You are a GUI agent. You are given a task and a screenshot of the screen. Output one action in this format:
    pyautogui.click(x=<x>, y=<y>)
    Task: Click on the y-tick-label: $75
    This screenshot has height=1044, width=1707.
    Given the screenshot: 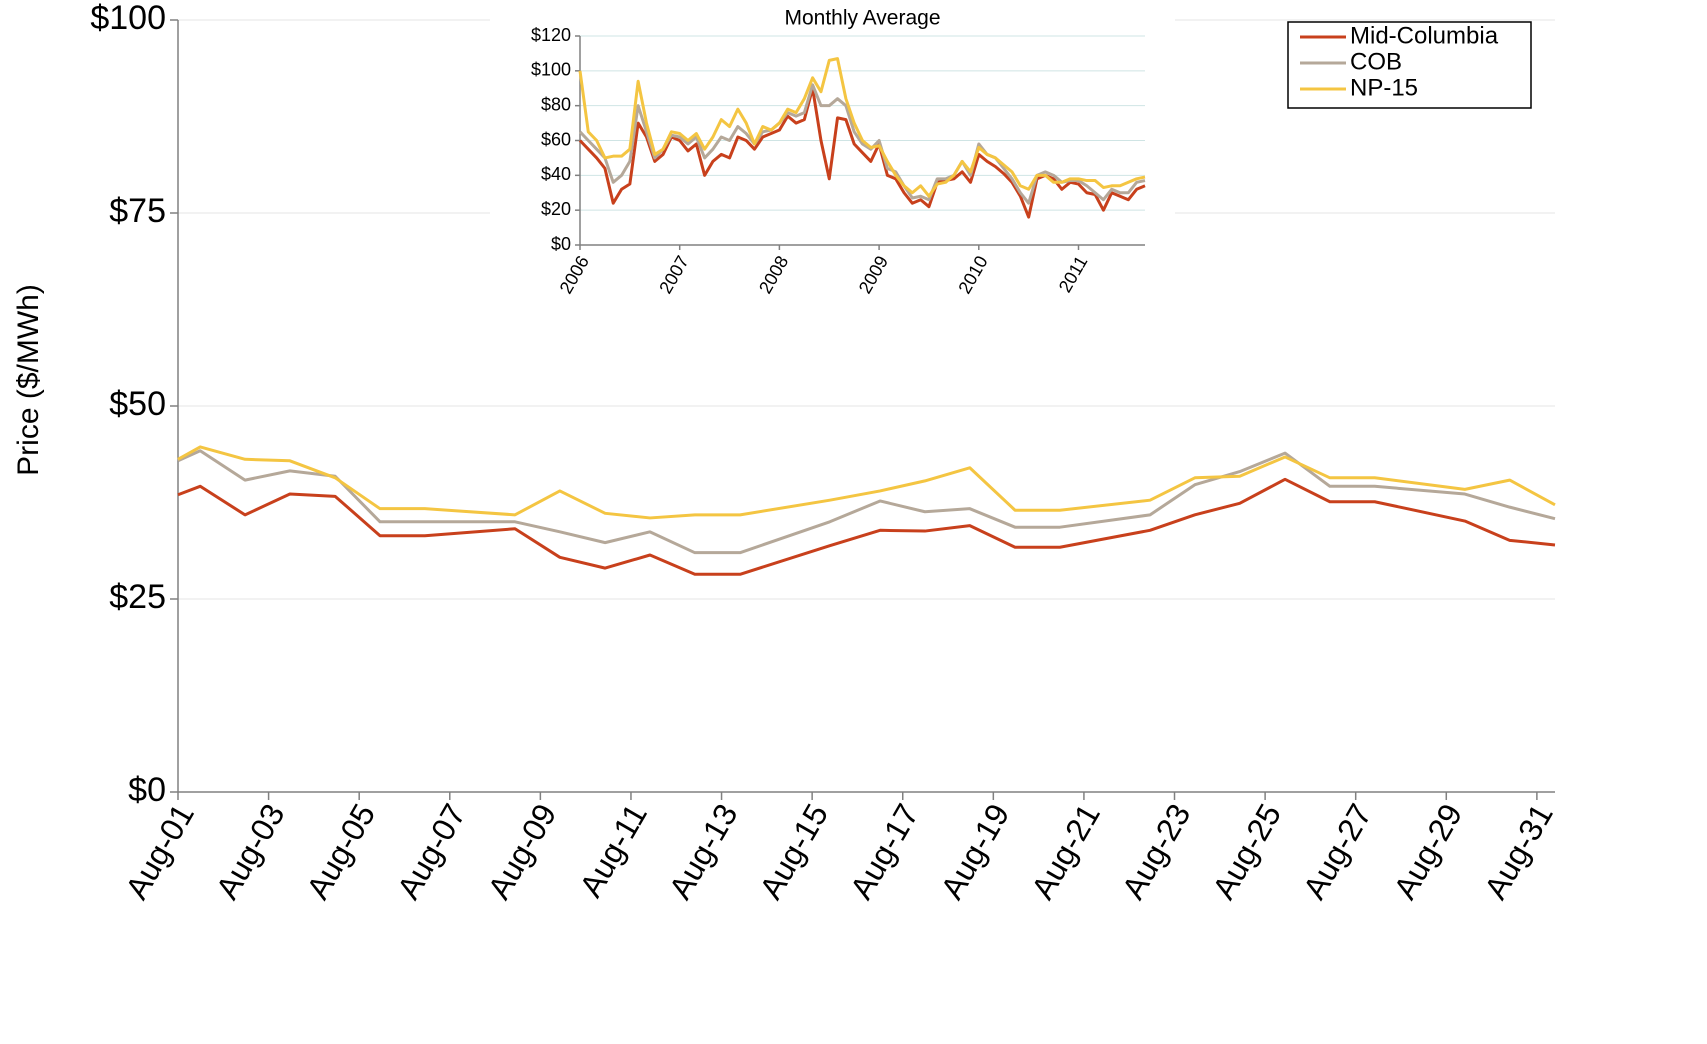 What is the action you would take?
    pyautogui.click(x=137, y=211)
    